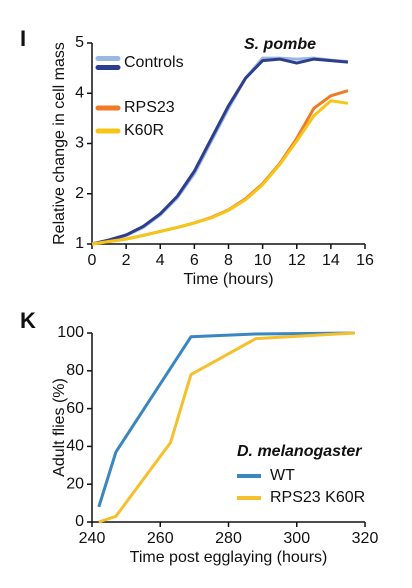 This screenshot has width=412, height=588. Describe the element at coordinates (126, 260) in the screenshot. I see `x-tick-label: 2` at that location.